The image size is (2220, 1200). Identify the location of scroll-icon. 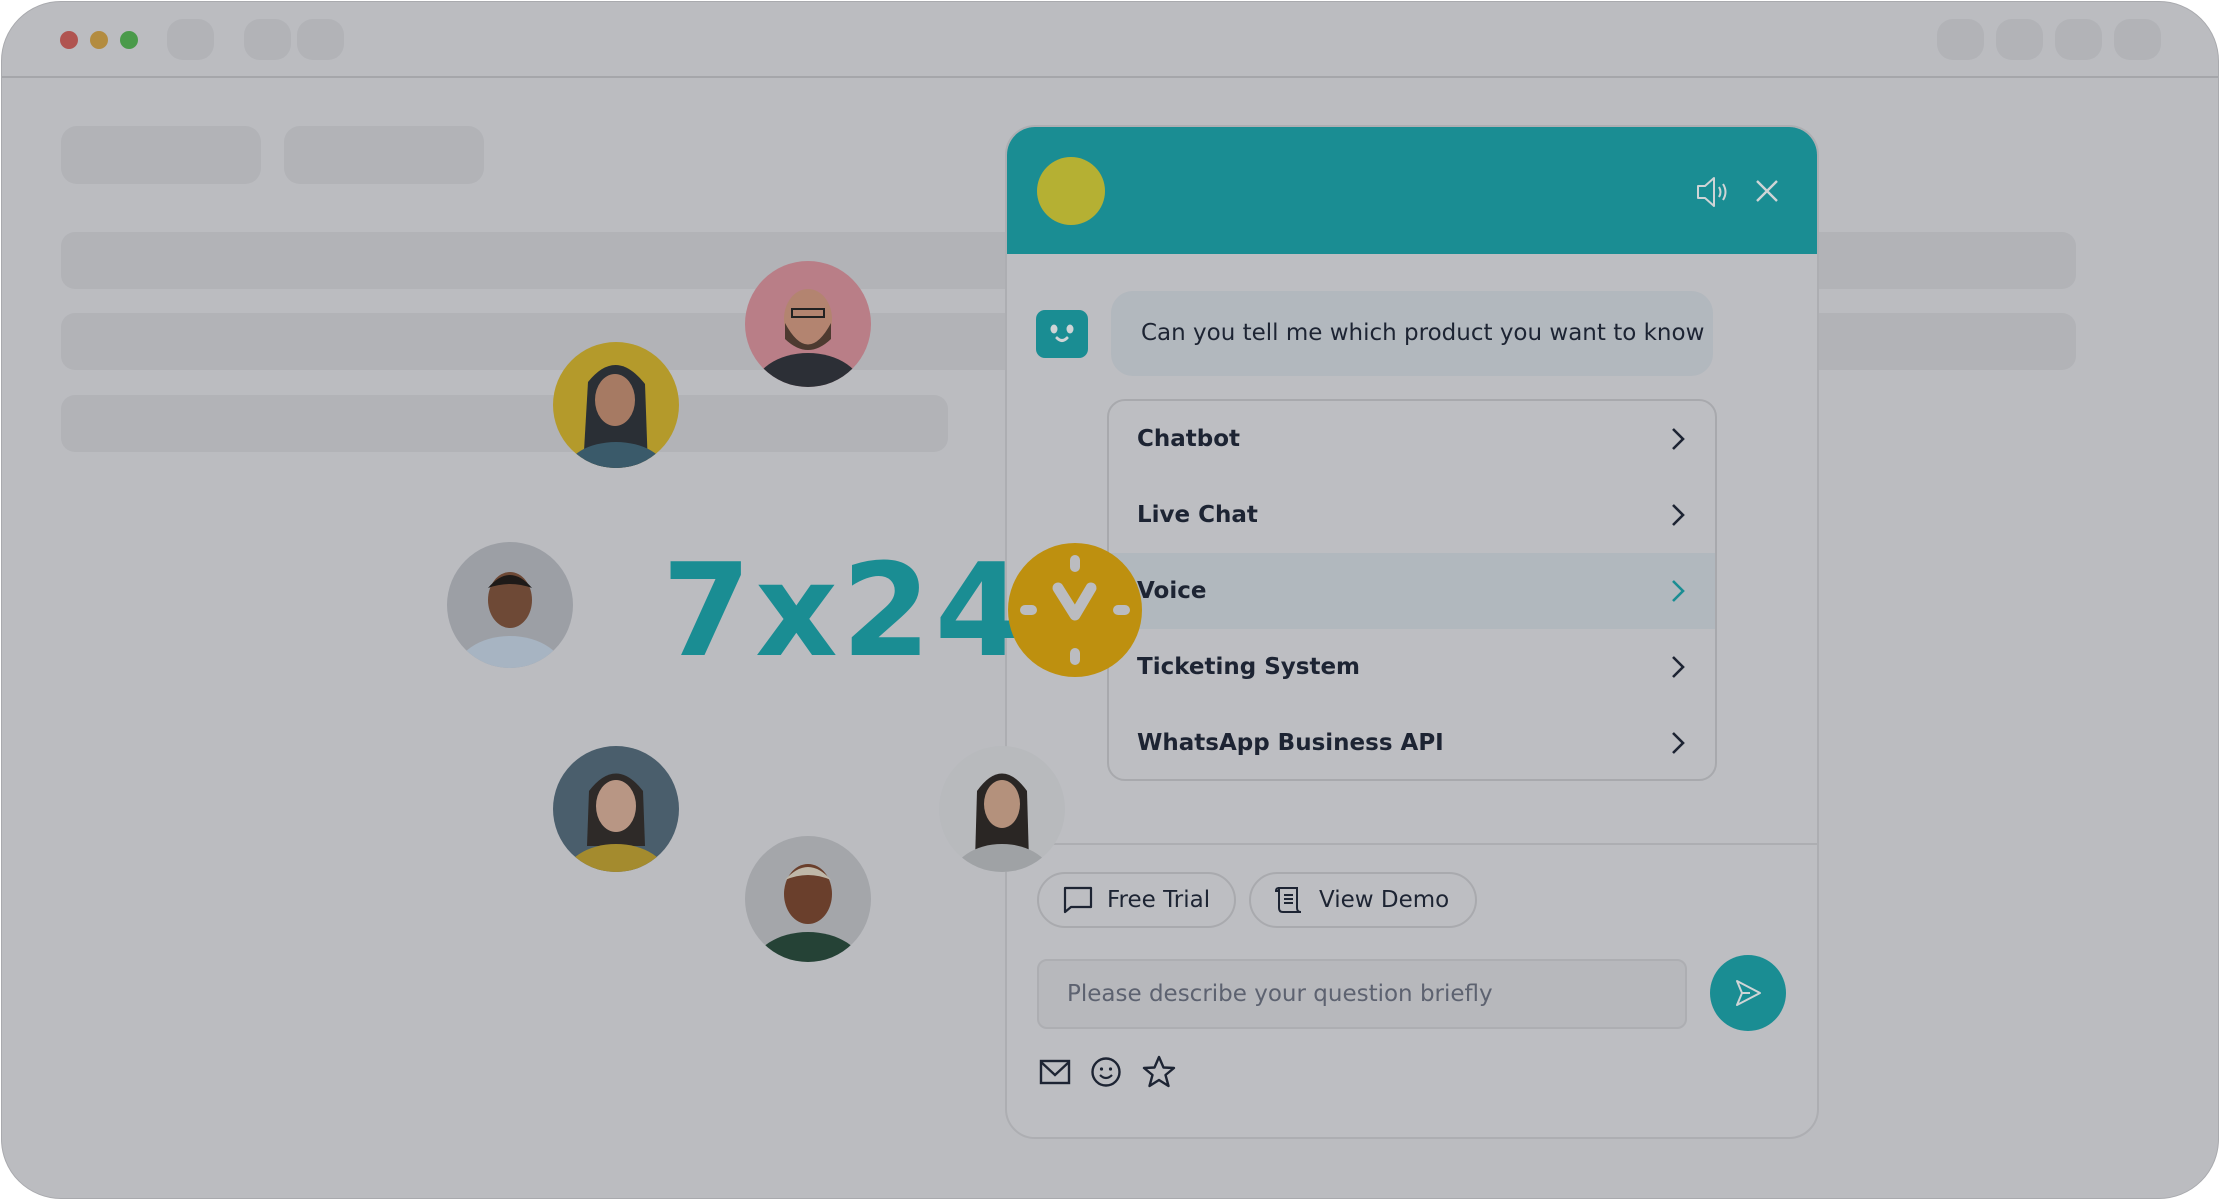
(1288, 900).